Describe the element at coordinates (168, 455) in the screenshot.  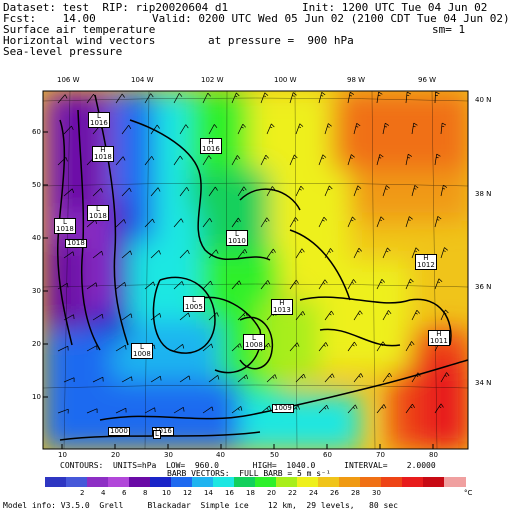
I see `x-tick-label: 30` at that location.